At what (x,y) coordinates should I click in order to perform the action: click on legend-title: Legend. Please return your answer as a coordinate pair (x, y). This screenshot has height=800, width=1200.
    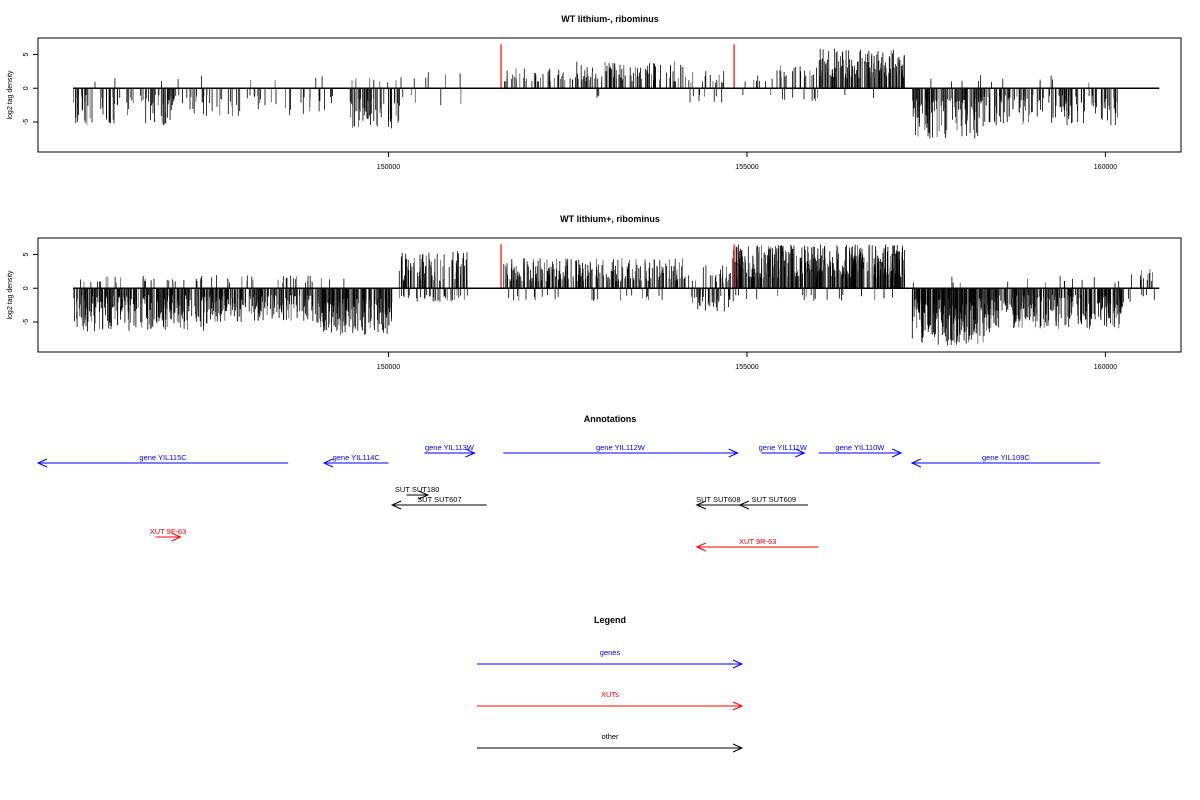
    Looking at the image, I should click on (610, 620).